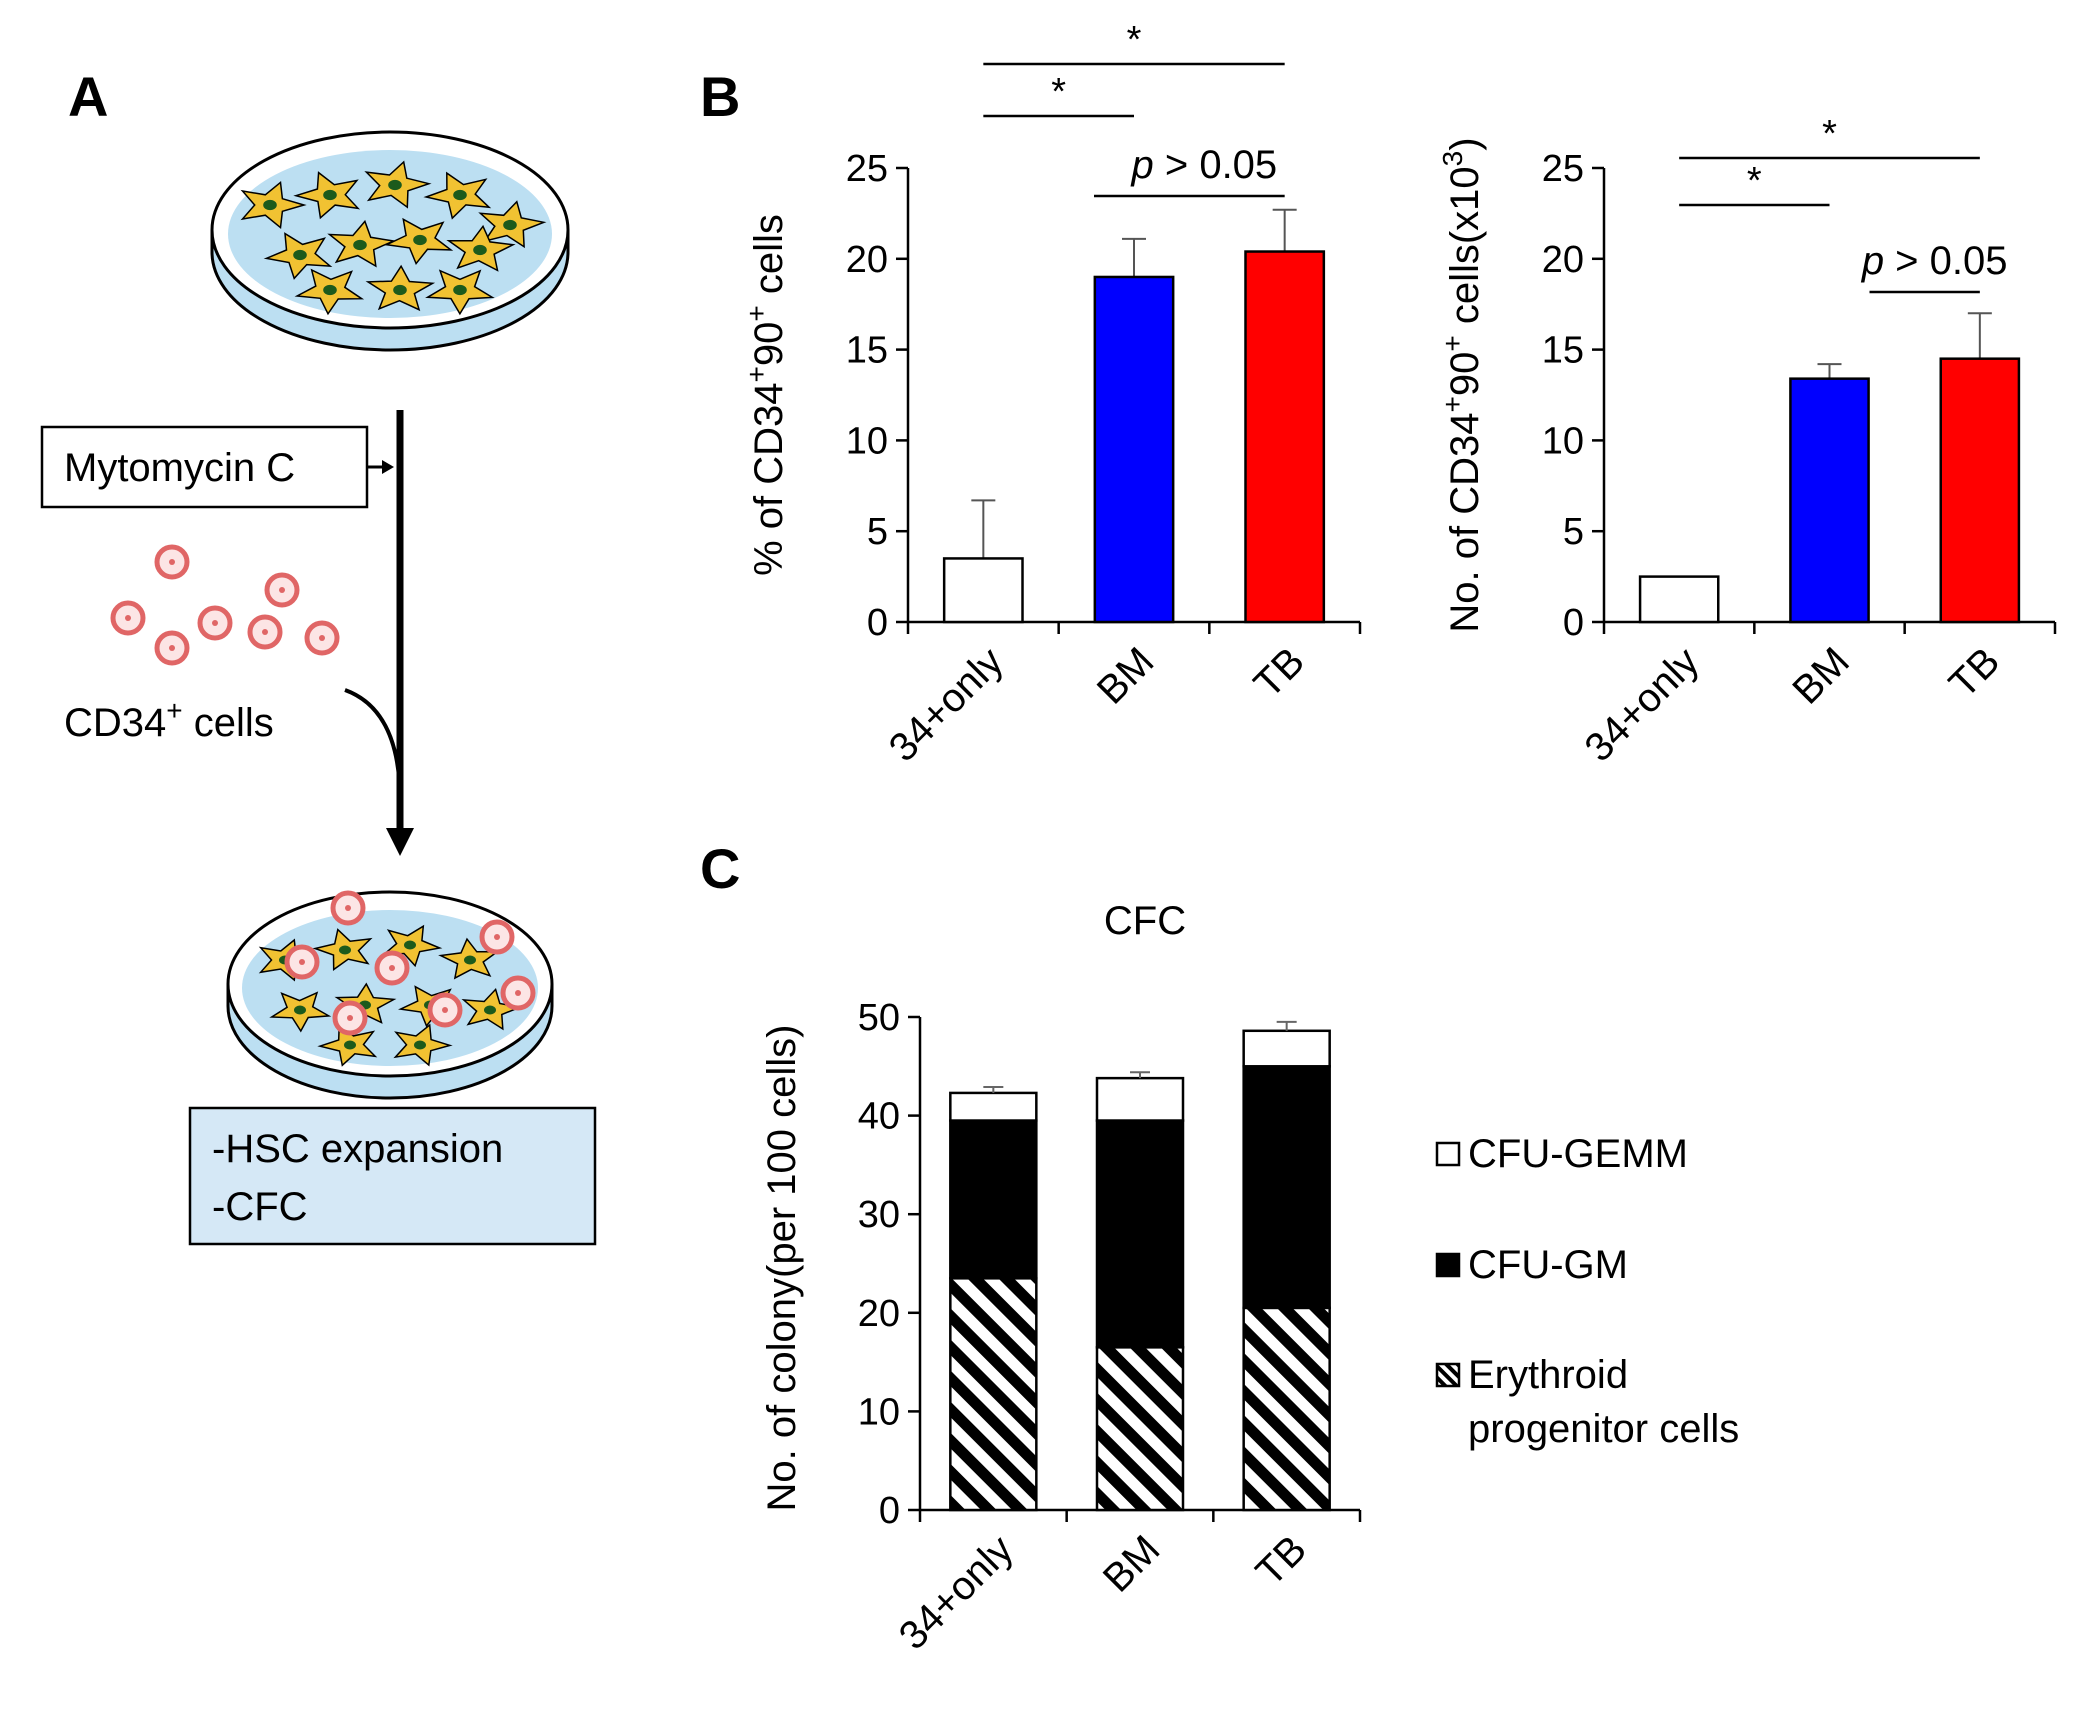 This screenshot has width=2080, height=1728. I want to click on feeder-cells, so click(393, 238).